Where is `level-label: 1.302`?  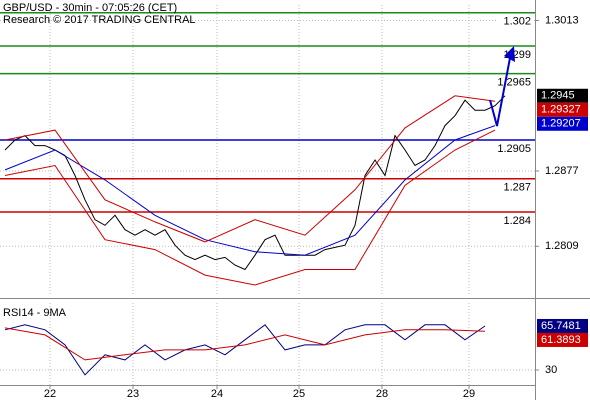 level-label: 1.302 is located at coordinates (517, 22).